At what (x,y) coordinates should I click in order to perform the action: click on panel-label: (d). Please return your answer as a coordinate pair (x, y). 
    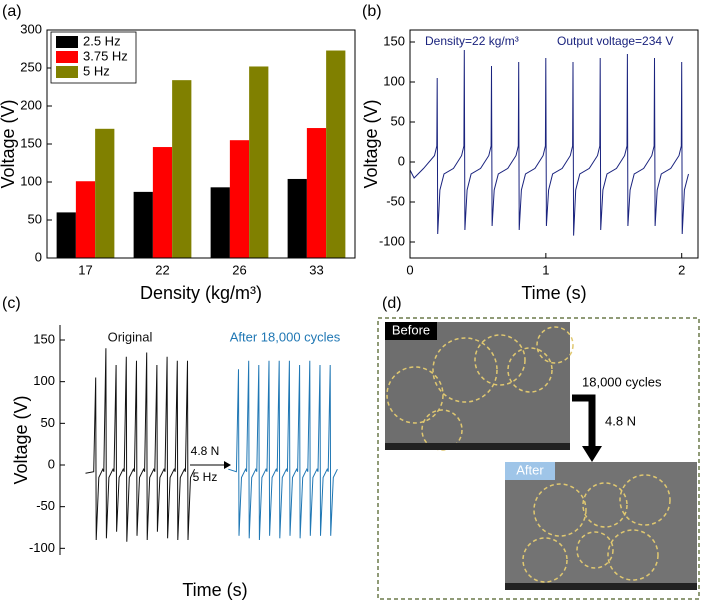
    Looking at the image, I should click on (392, 303).